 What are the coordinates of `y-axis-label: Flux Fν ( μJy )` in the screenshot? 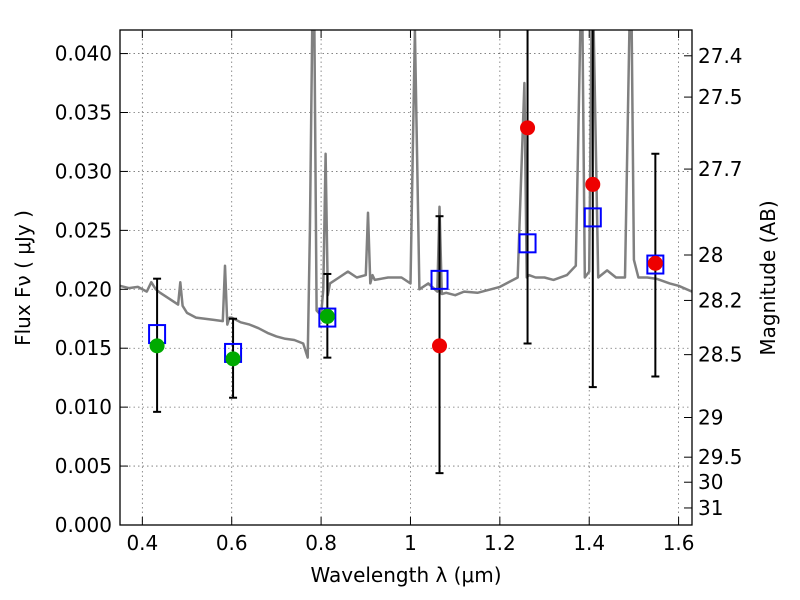 It's located at (23, 278).